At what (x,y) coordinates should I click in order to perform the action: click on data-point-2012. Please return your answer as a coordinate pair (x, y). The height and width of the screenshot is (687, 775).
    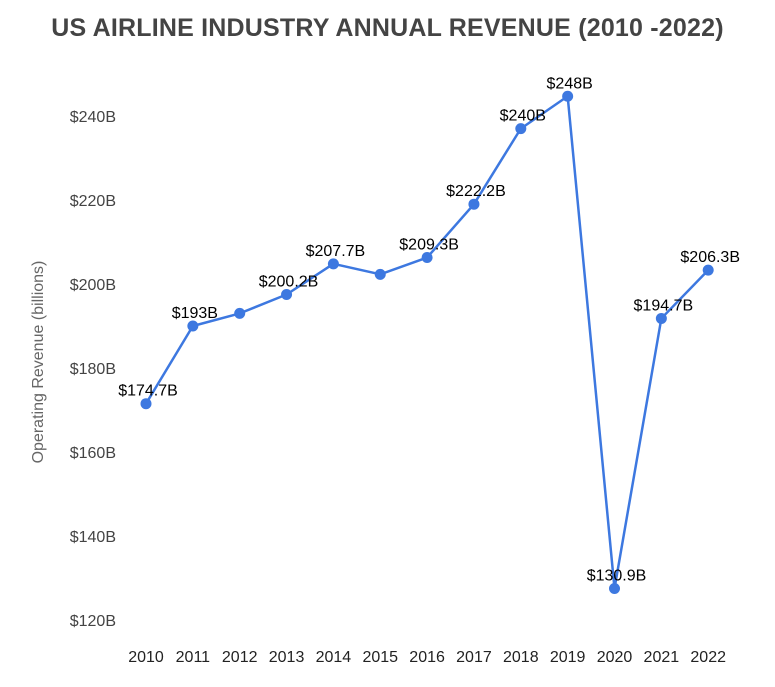
    Looking at the image, I should click on (240, 313).